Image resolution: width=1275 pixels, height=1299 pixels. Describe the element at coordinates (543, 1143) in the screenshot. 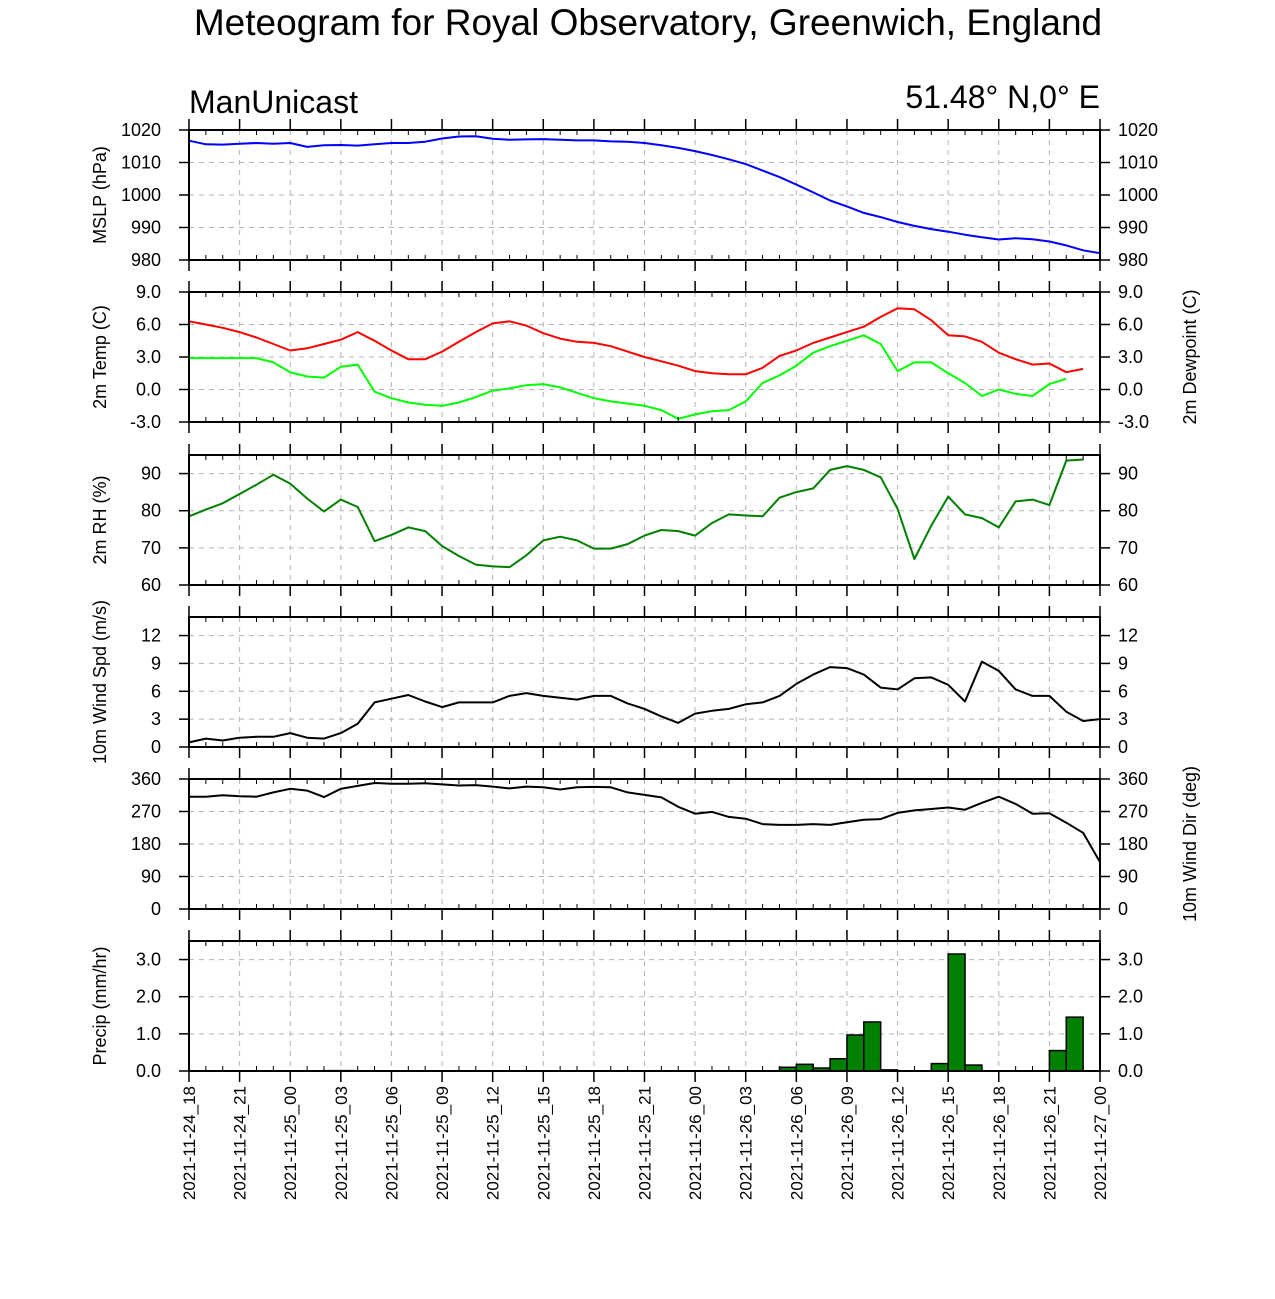

I see `x-tick-label: 2021-11-25_15` at that location.